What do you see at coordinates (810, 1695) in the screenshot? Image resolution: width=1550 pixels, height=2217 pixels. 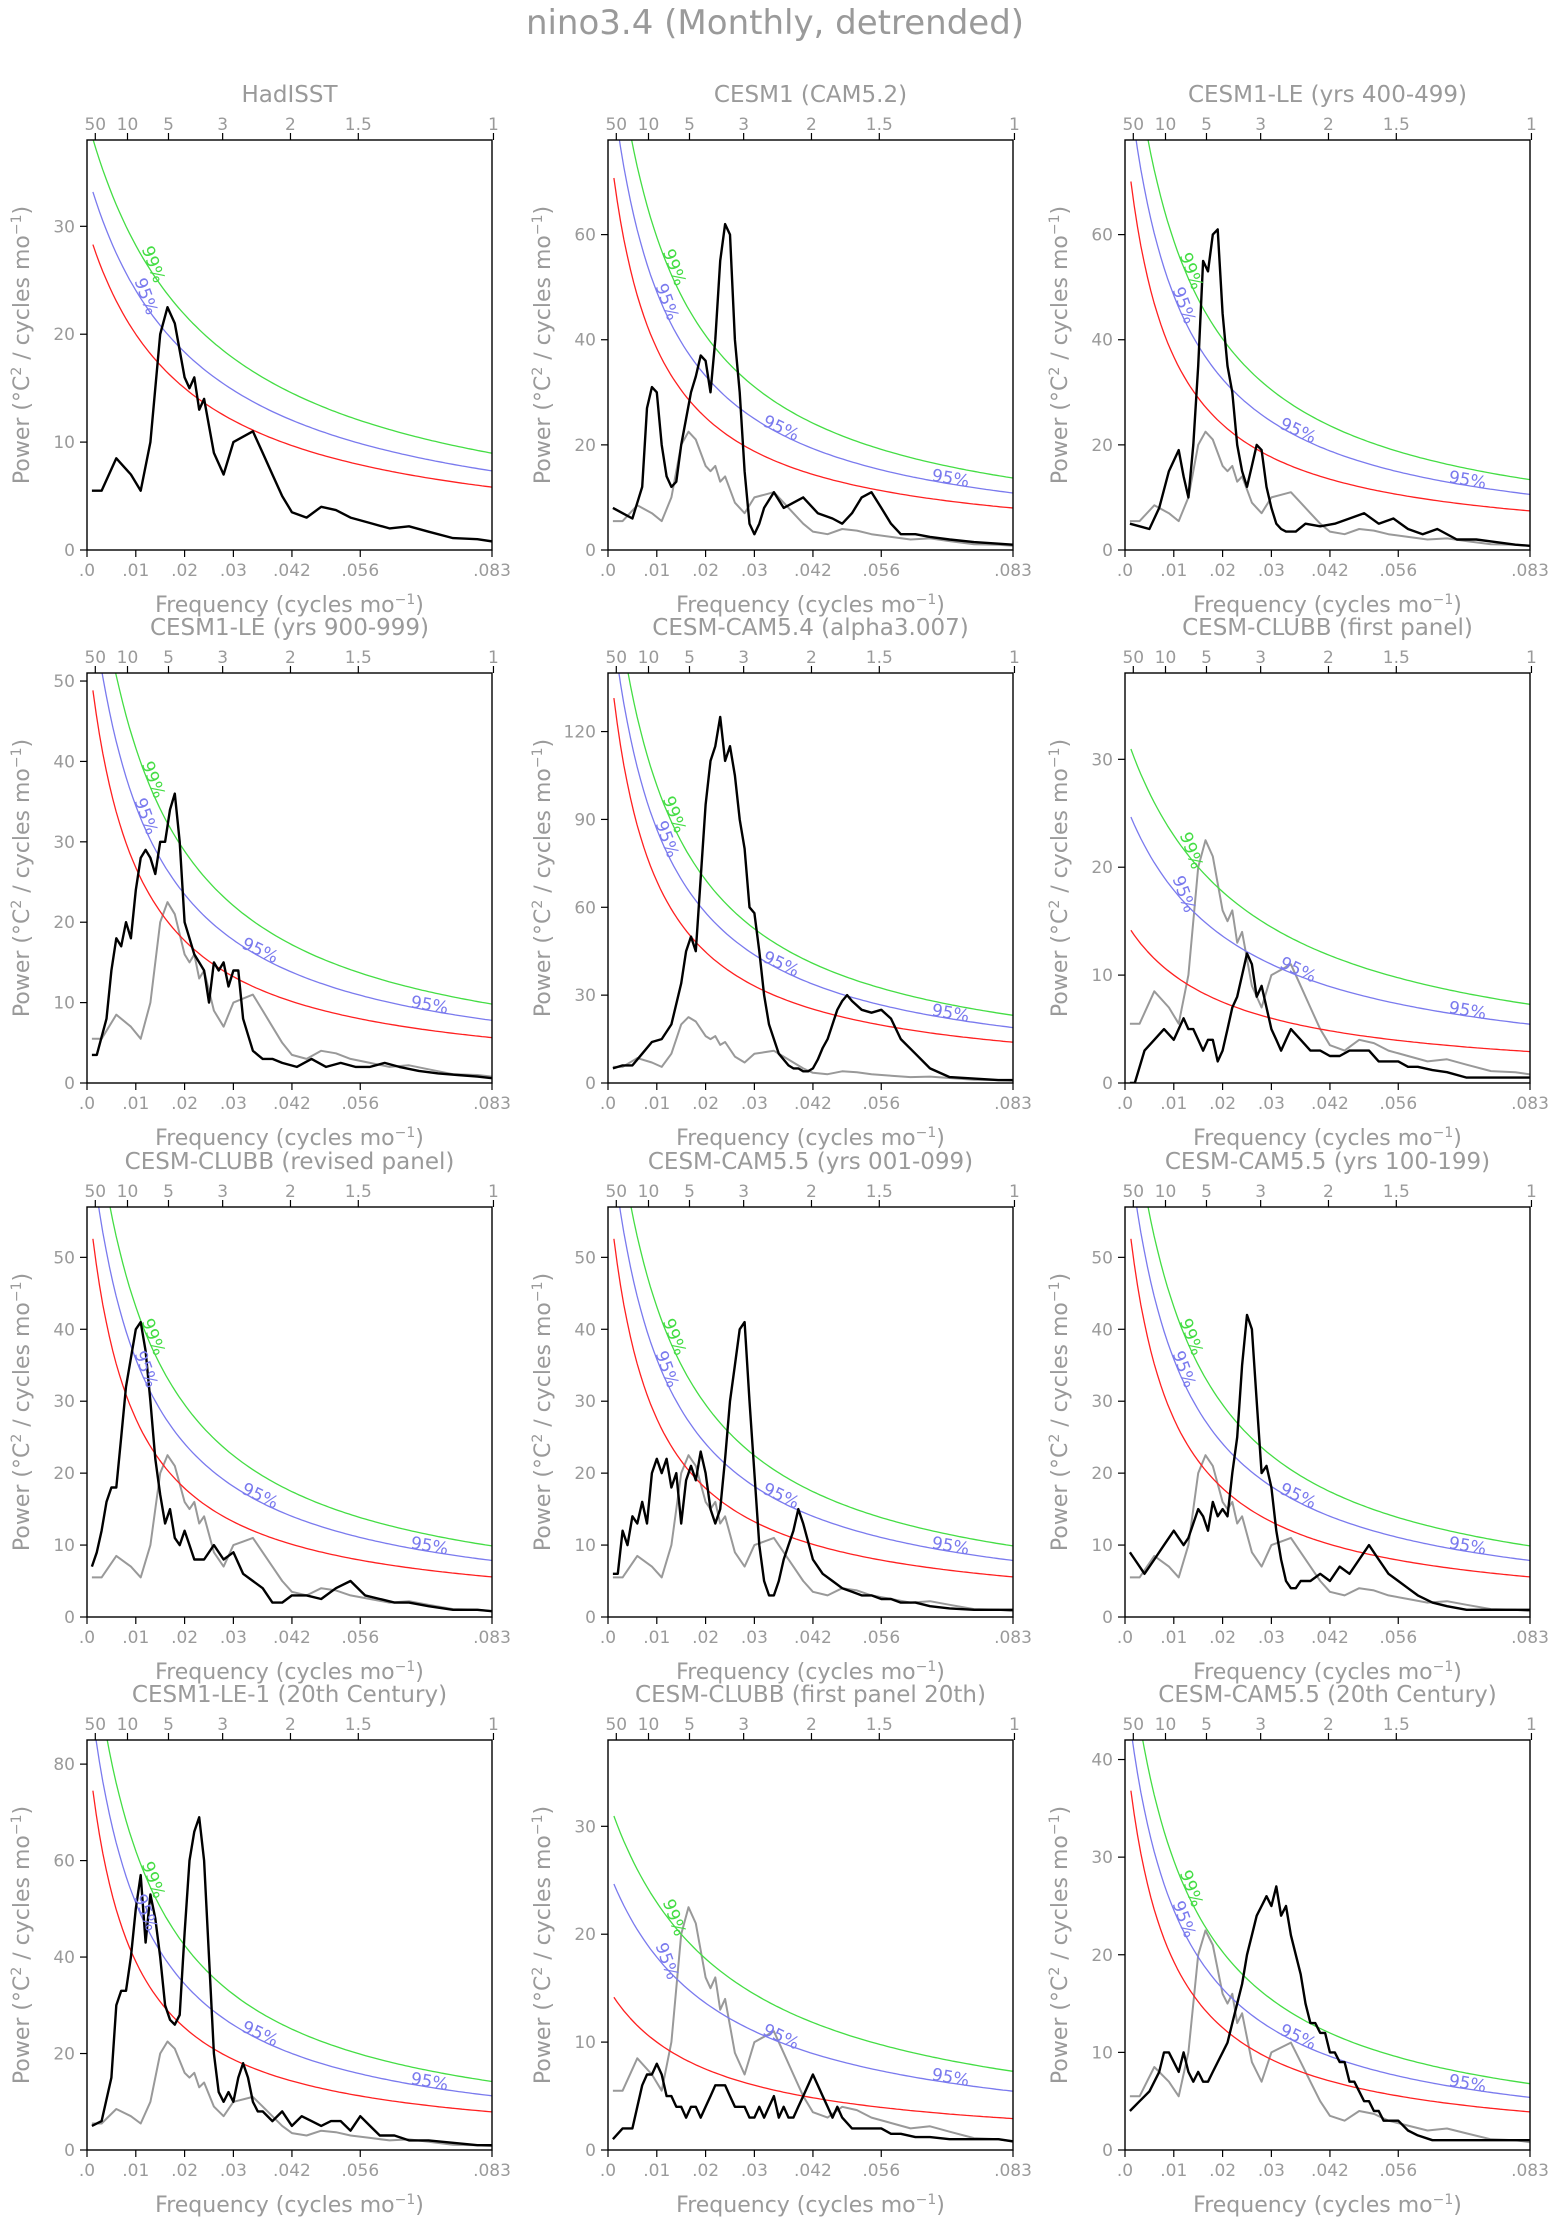 I see `panel-title: CESM-CLUBB (first panel 20th)` at bounding box center [810, 1695].